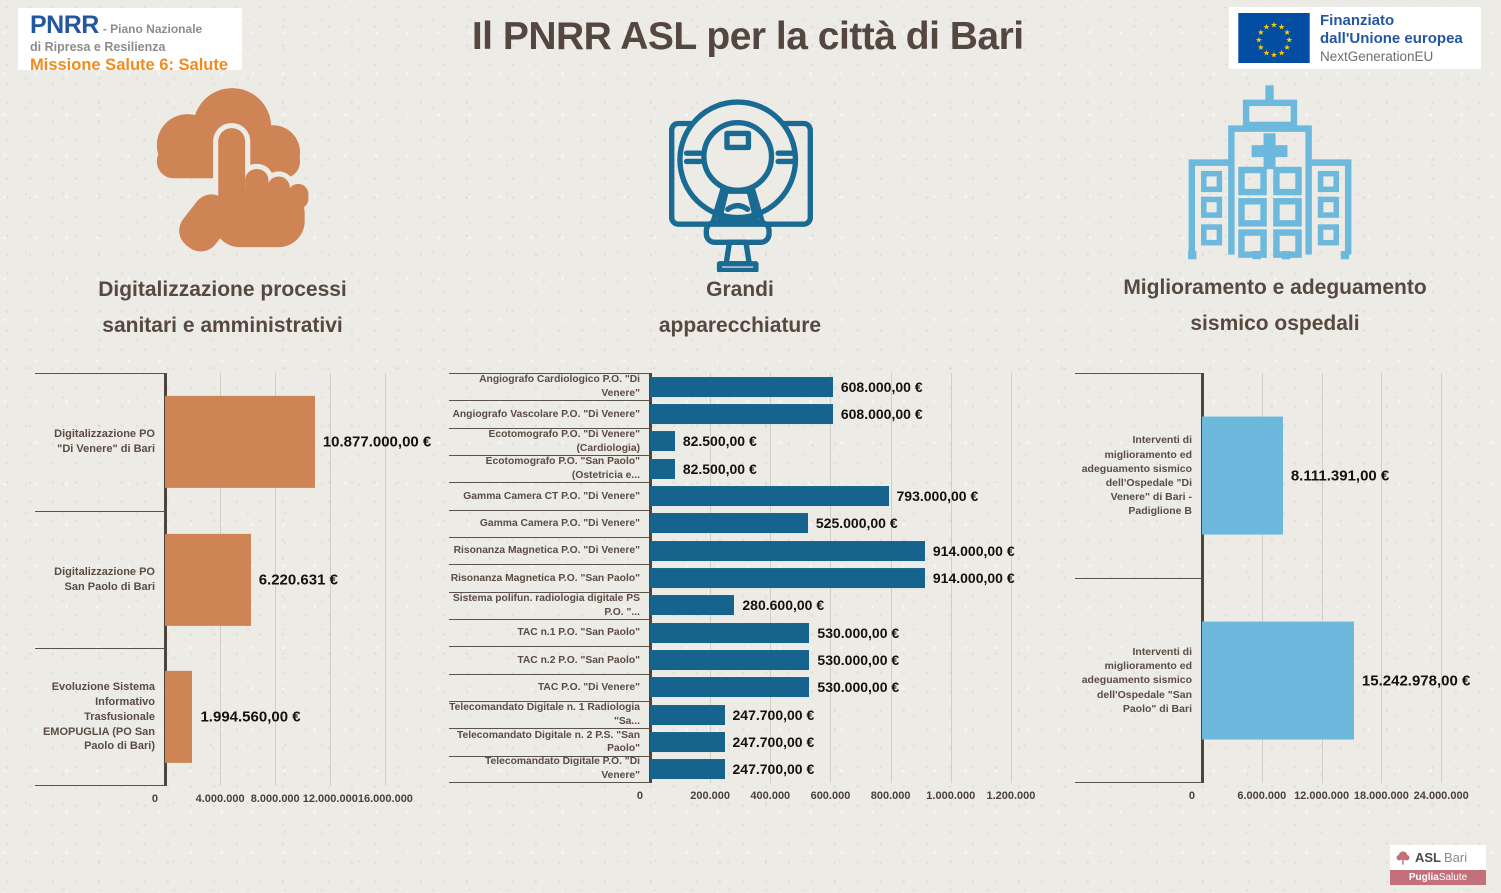  What do you see at coordinates (1011, 796) in the screenshot?
I see `x-axis-tick-label: 1.200.000` at bounding box center [1011, 796].